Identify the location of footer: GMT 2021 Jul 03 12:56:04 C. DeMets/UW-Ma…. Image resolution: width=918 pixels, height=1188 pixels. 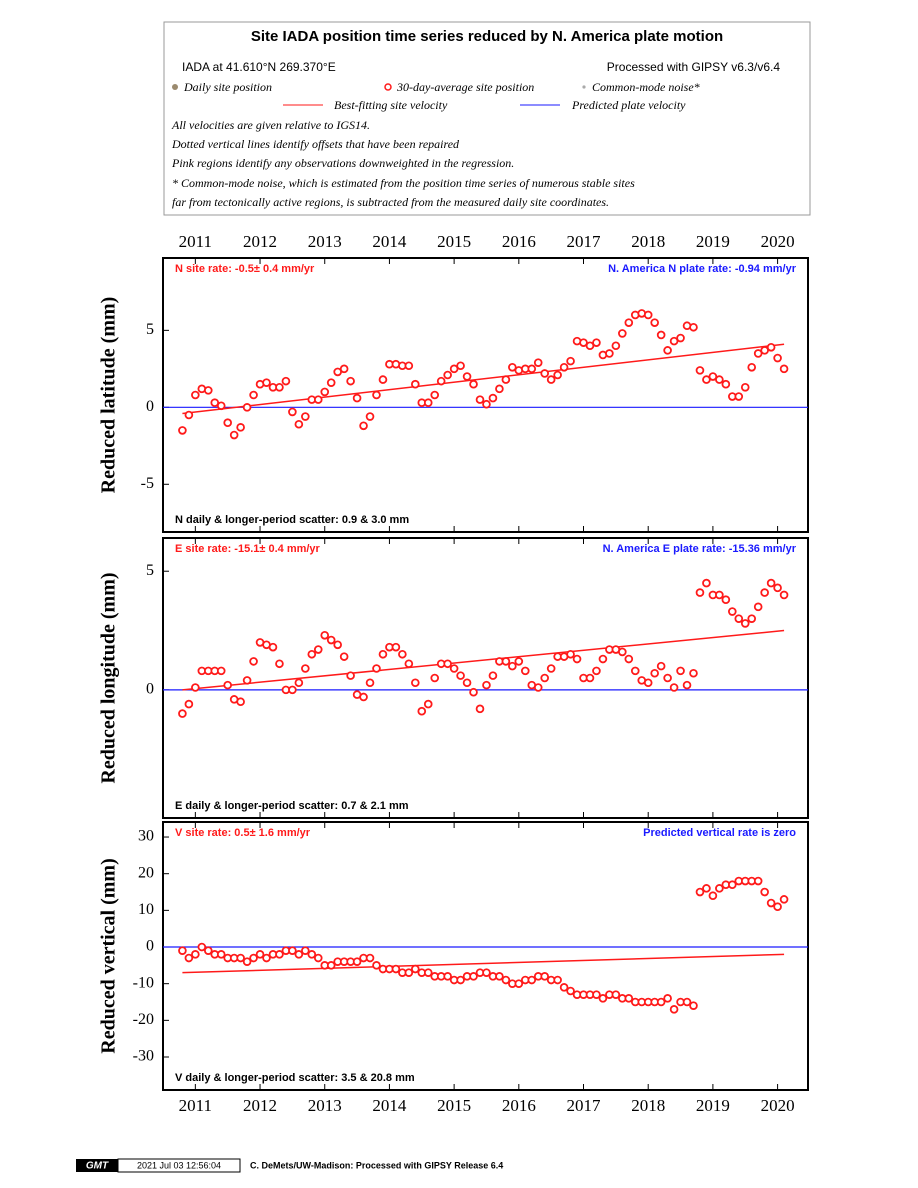
(289, 1165).